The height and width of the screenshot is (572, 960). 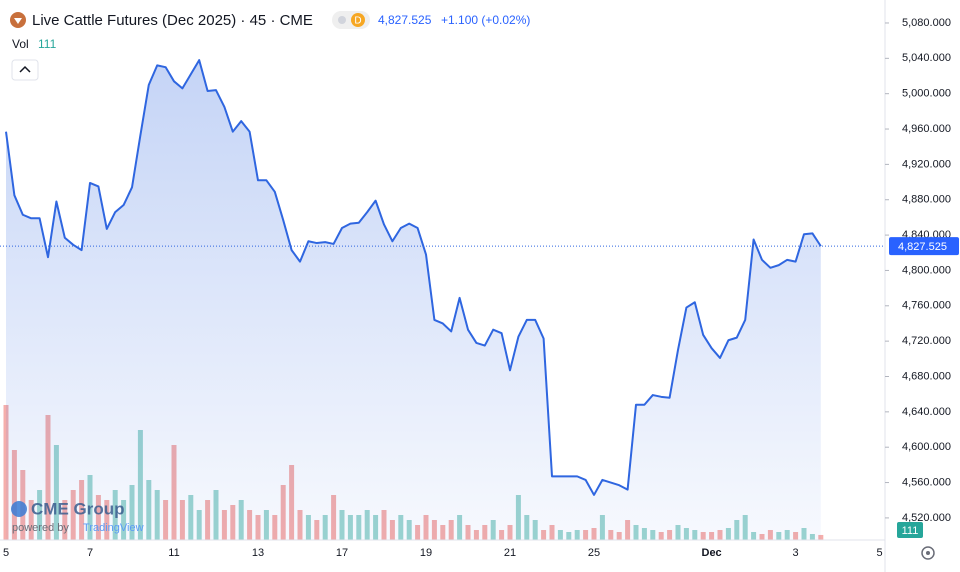 I want to click on badge-circle, so click(x=358, y=20).